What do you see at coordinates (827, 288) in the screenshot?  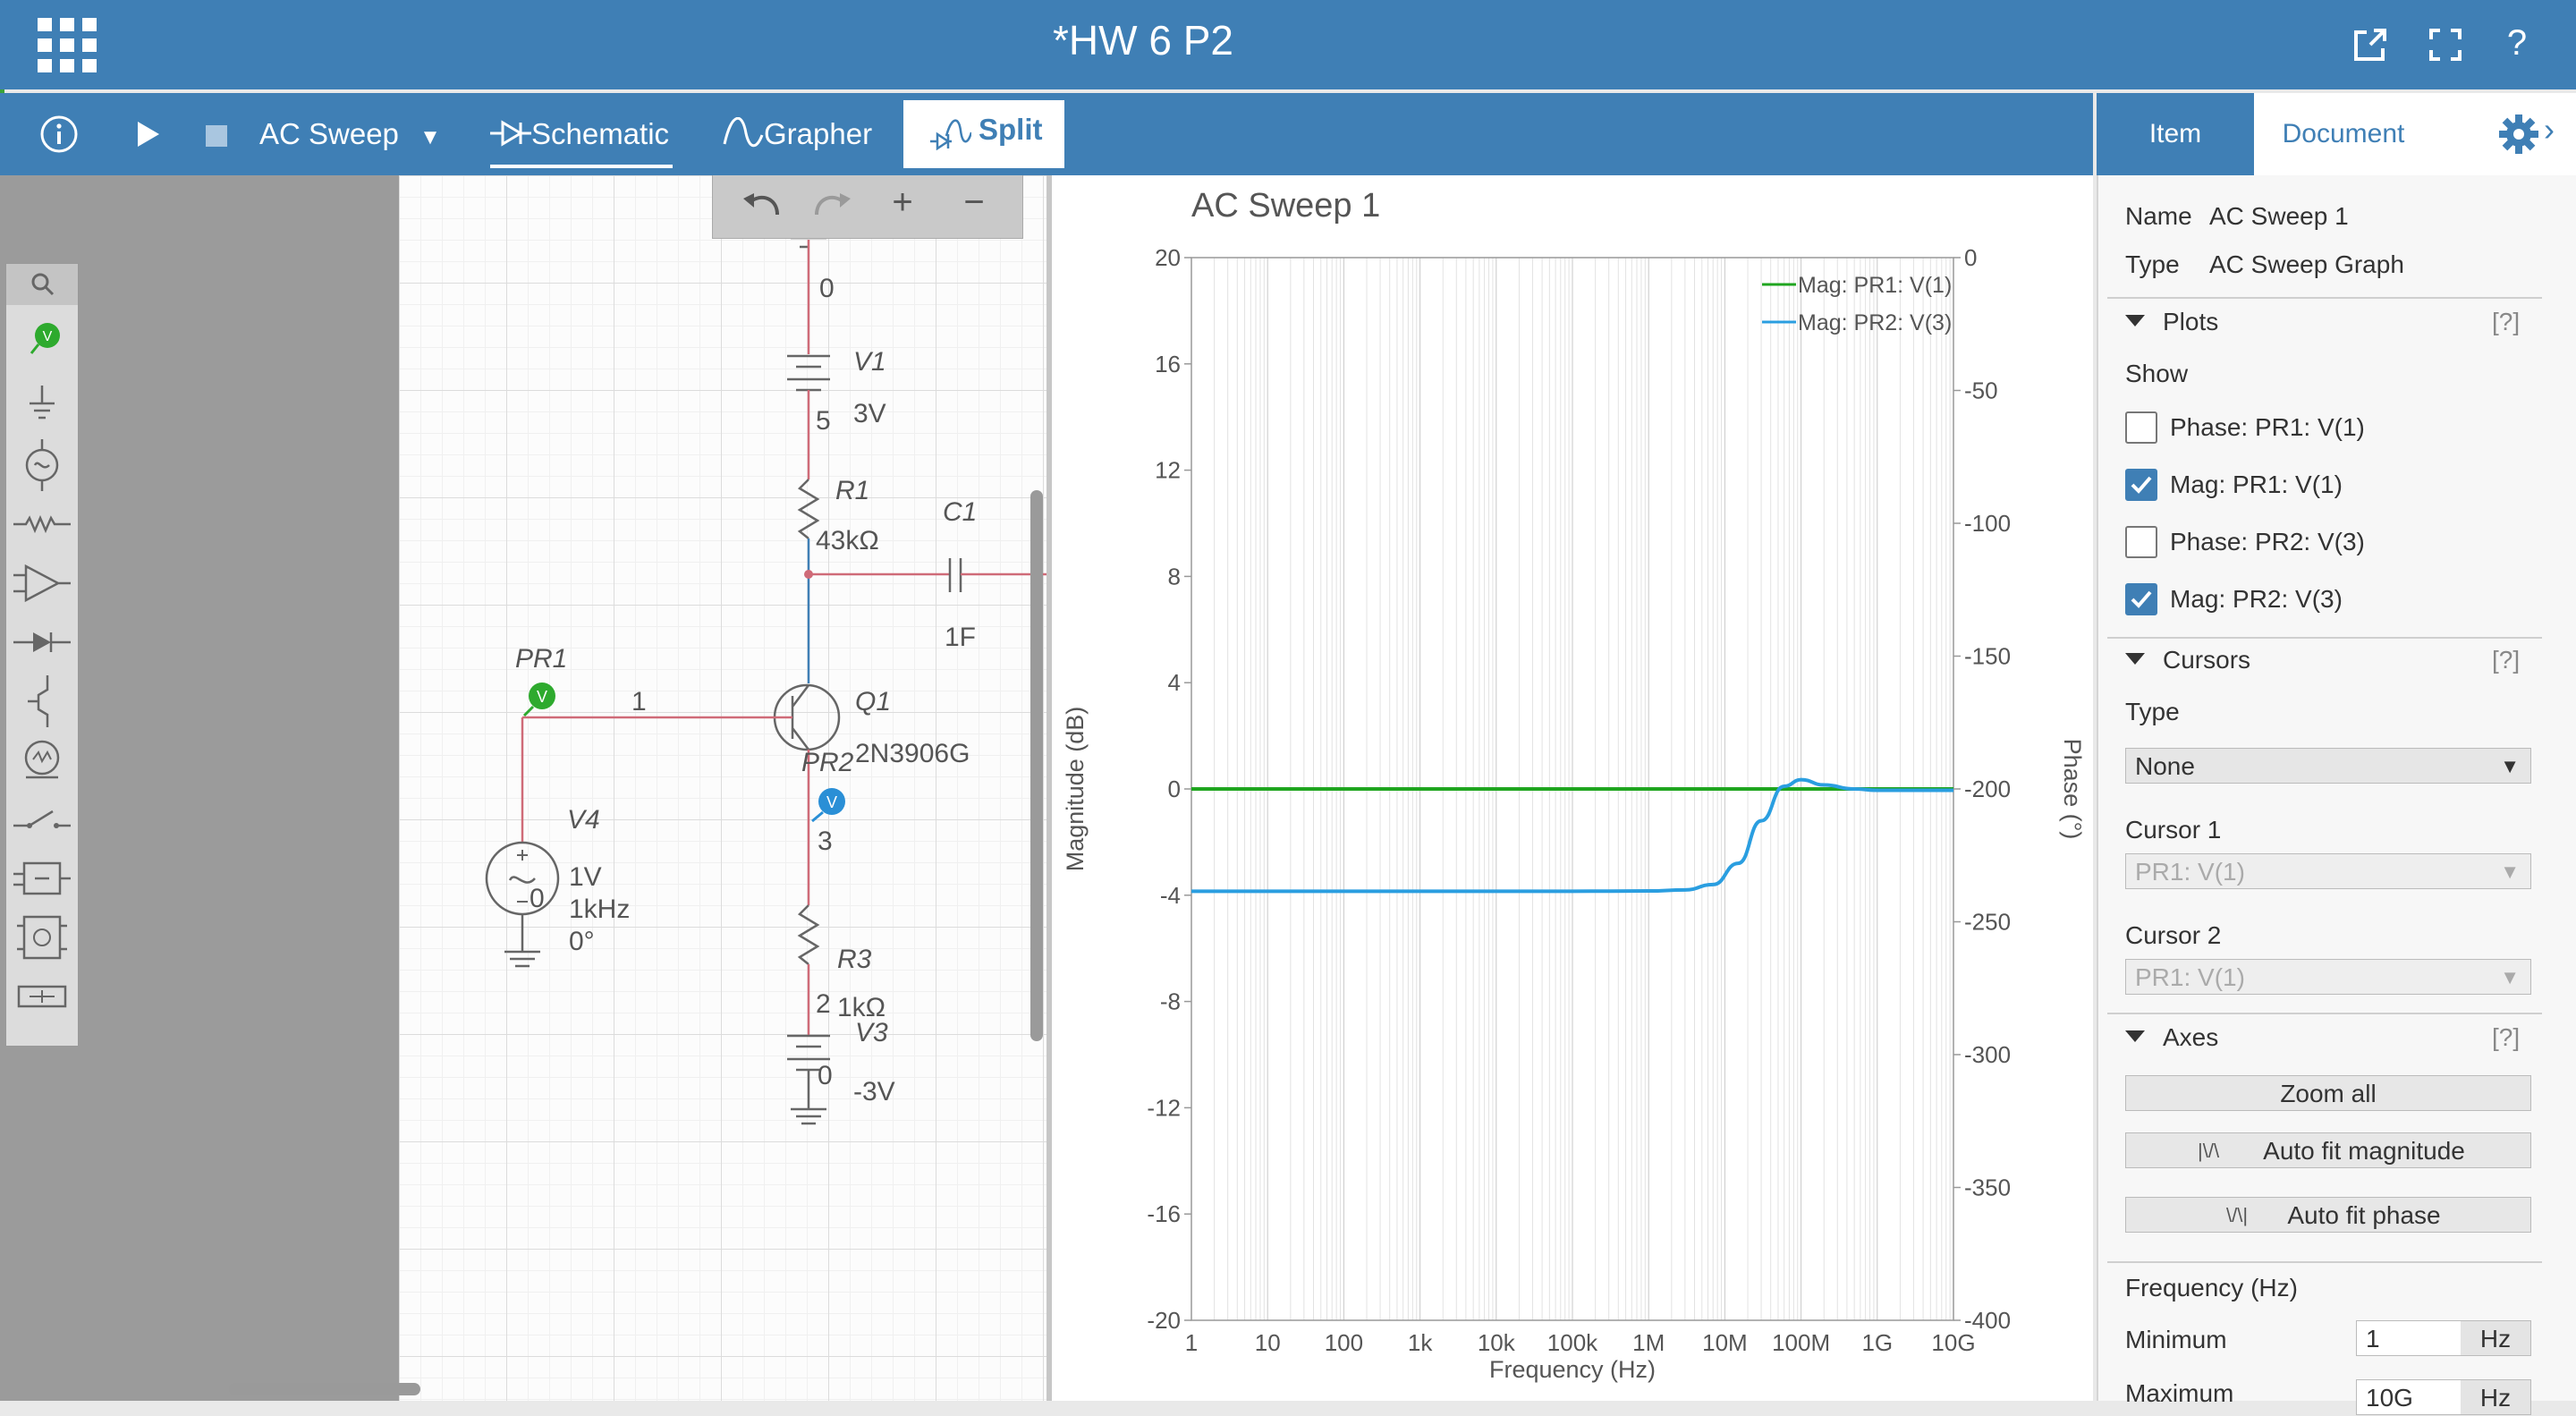 I see `node0-label: 0` at bounding box center [827, 288].